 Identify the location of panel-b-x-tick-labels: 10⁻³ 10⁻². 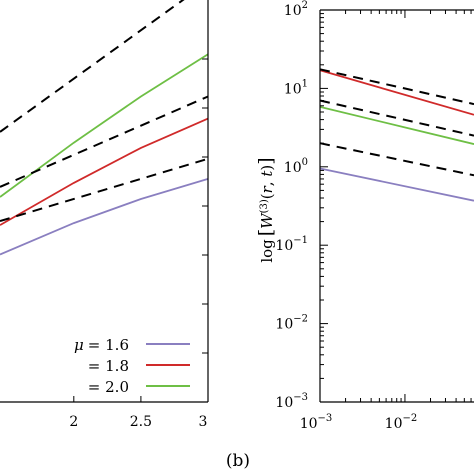
(359, 422).